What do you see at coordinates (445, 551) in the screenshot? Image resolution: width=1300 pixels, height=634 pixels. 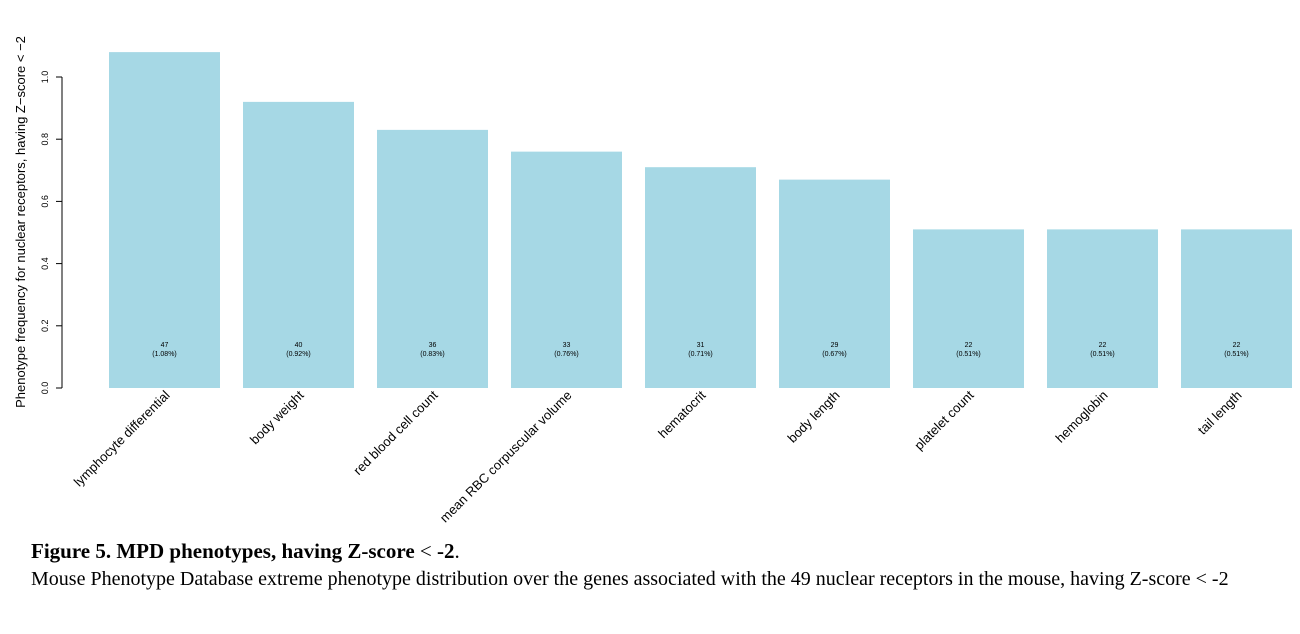 I see `caption-title-bold2: -2` at bounding box center [445, 551].